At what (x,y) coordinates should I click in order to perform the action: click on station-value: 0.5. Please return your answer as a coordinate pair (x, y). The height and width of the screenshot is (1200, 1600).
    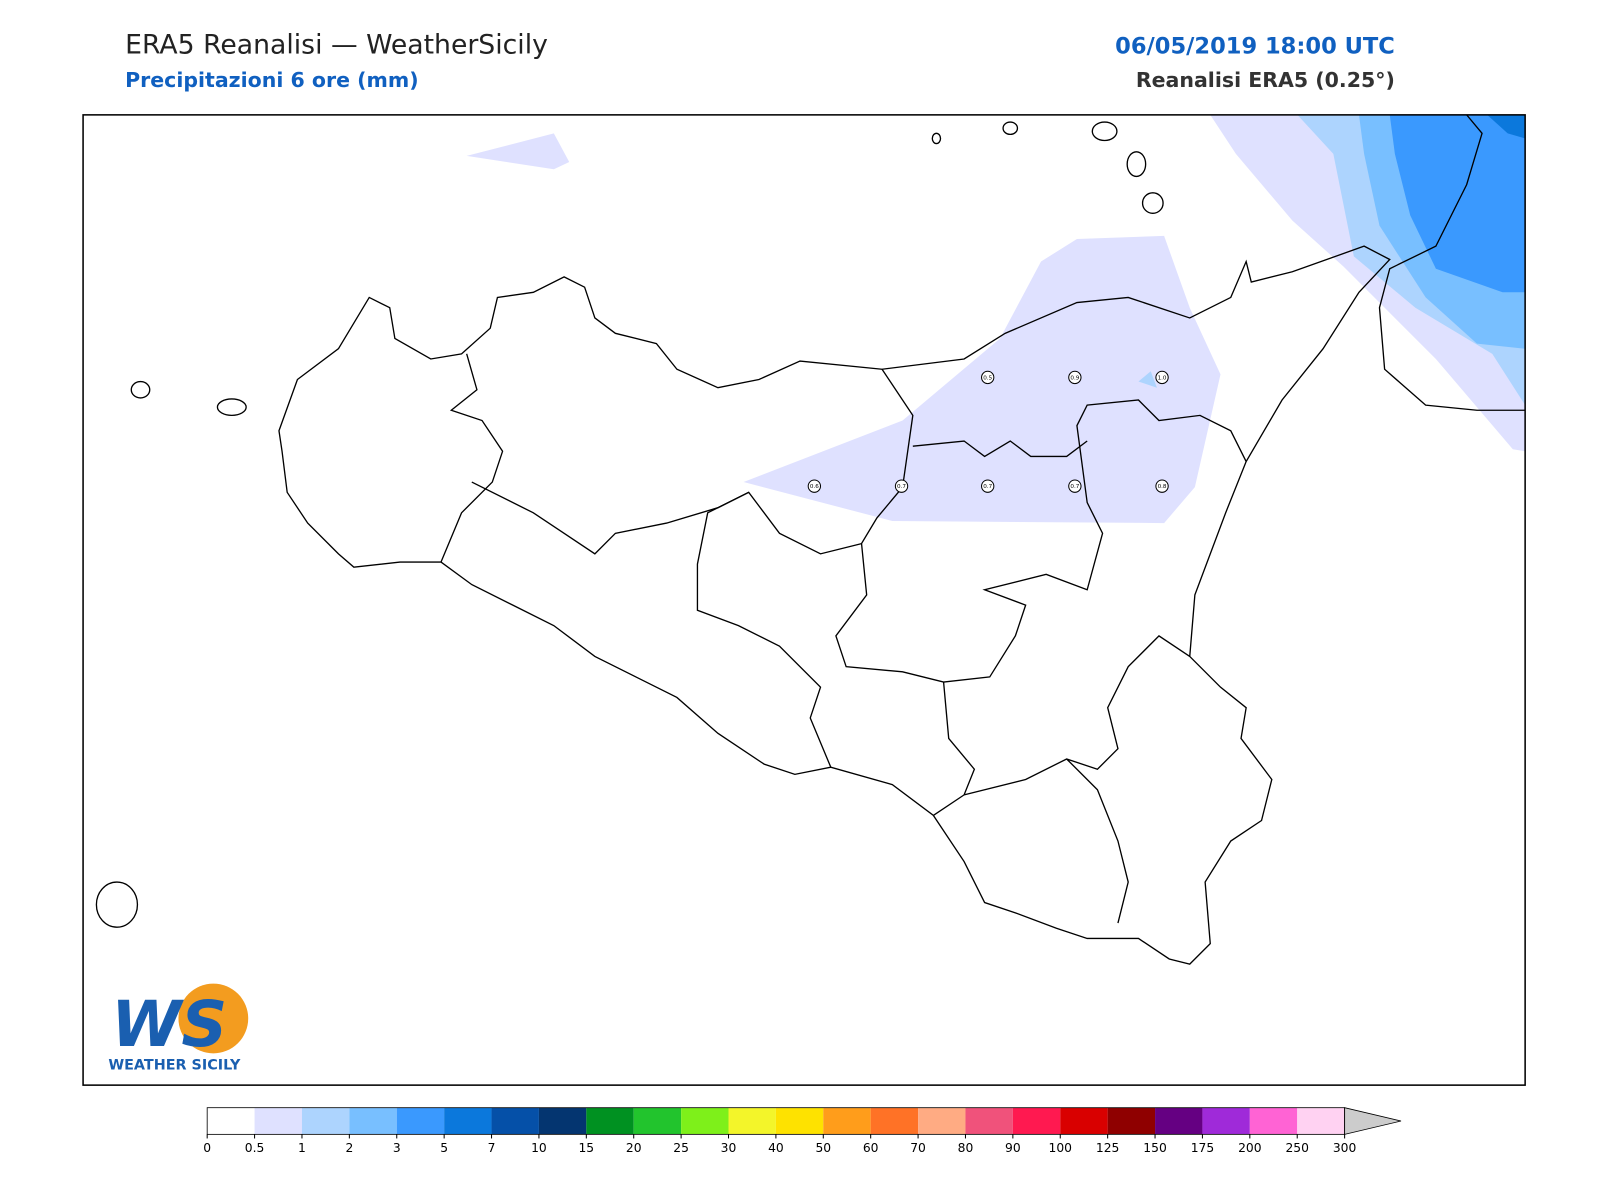
    Looking at the image, I should click on (987, 378).